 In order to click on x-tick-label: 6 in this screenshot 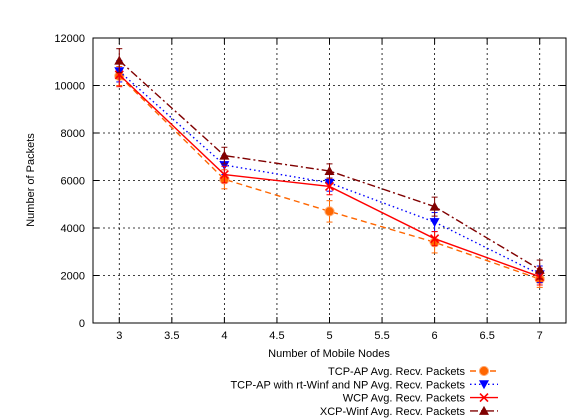, I will do `click(435, 336)`.